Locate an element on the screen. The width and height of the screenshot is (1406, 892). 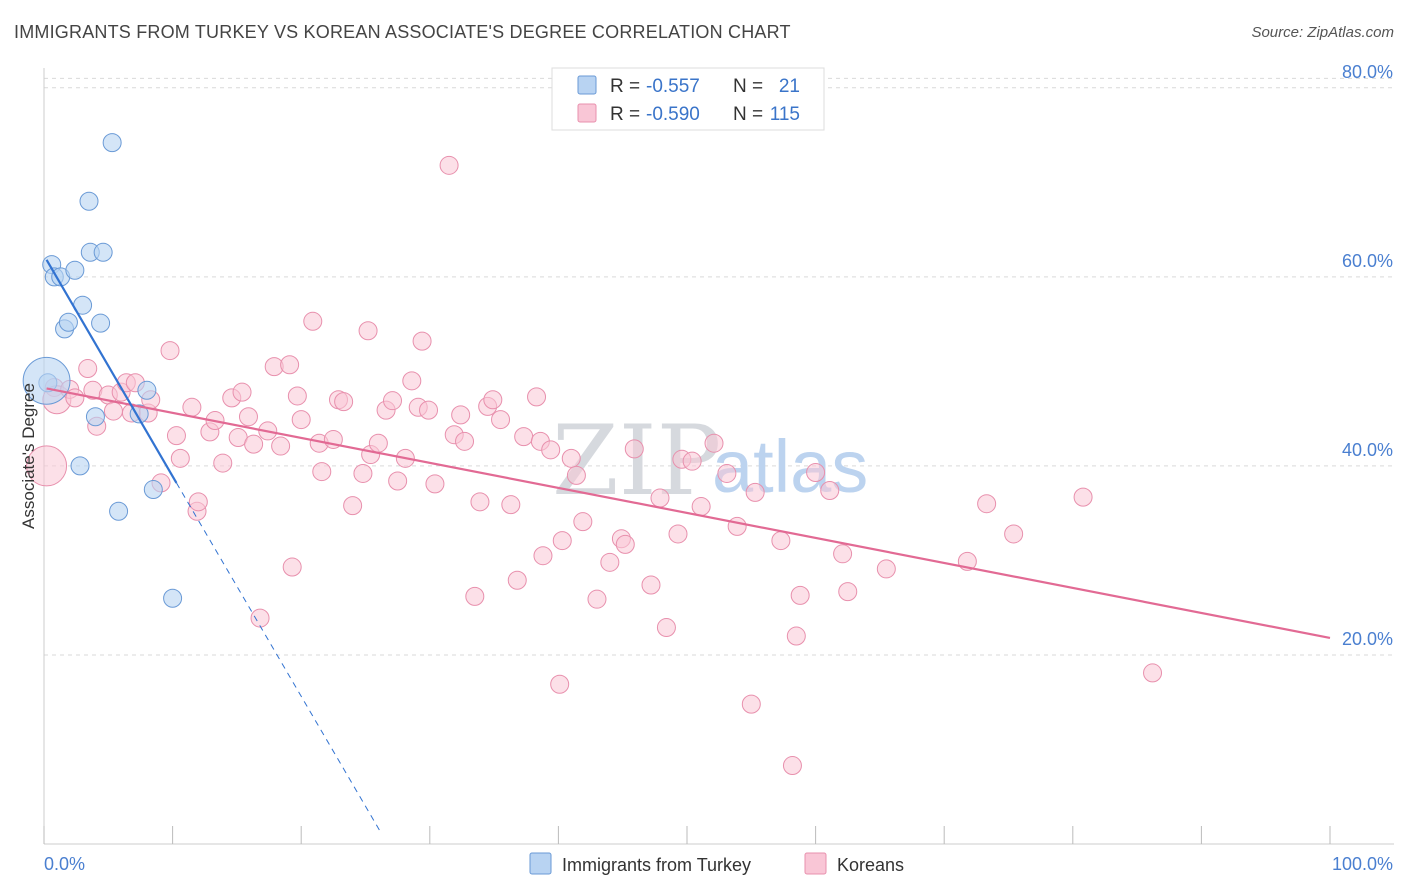
series-turkey is located at coordinates (102, 370).